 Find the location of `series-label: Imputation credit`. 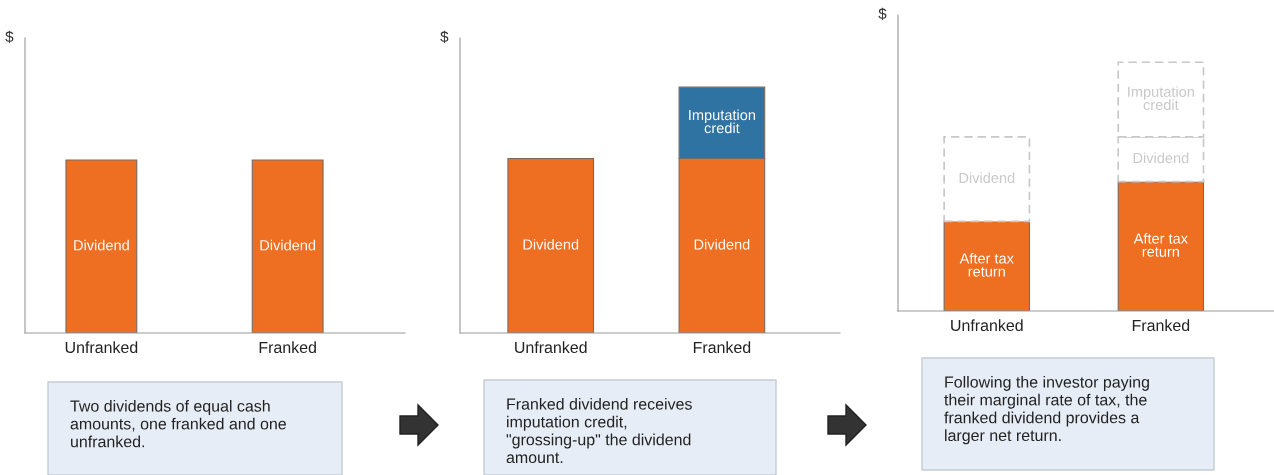

series-label: Imputation credit is located at coordinates (722, 121).